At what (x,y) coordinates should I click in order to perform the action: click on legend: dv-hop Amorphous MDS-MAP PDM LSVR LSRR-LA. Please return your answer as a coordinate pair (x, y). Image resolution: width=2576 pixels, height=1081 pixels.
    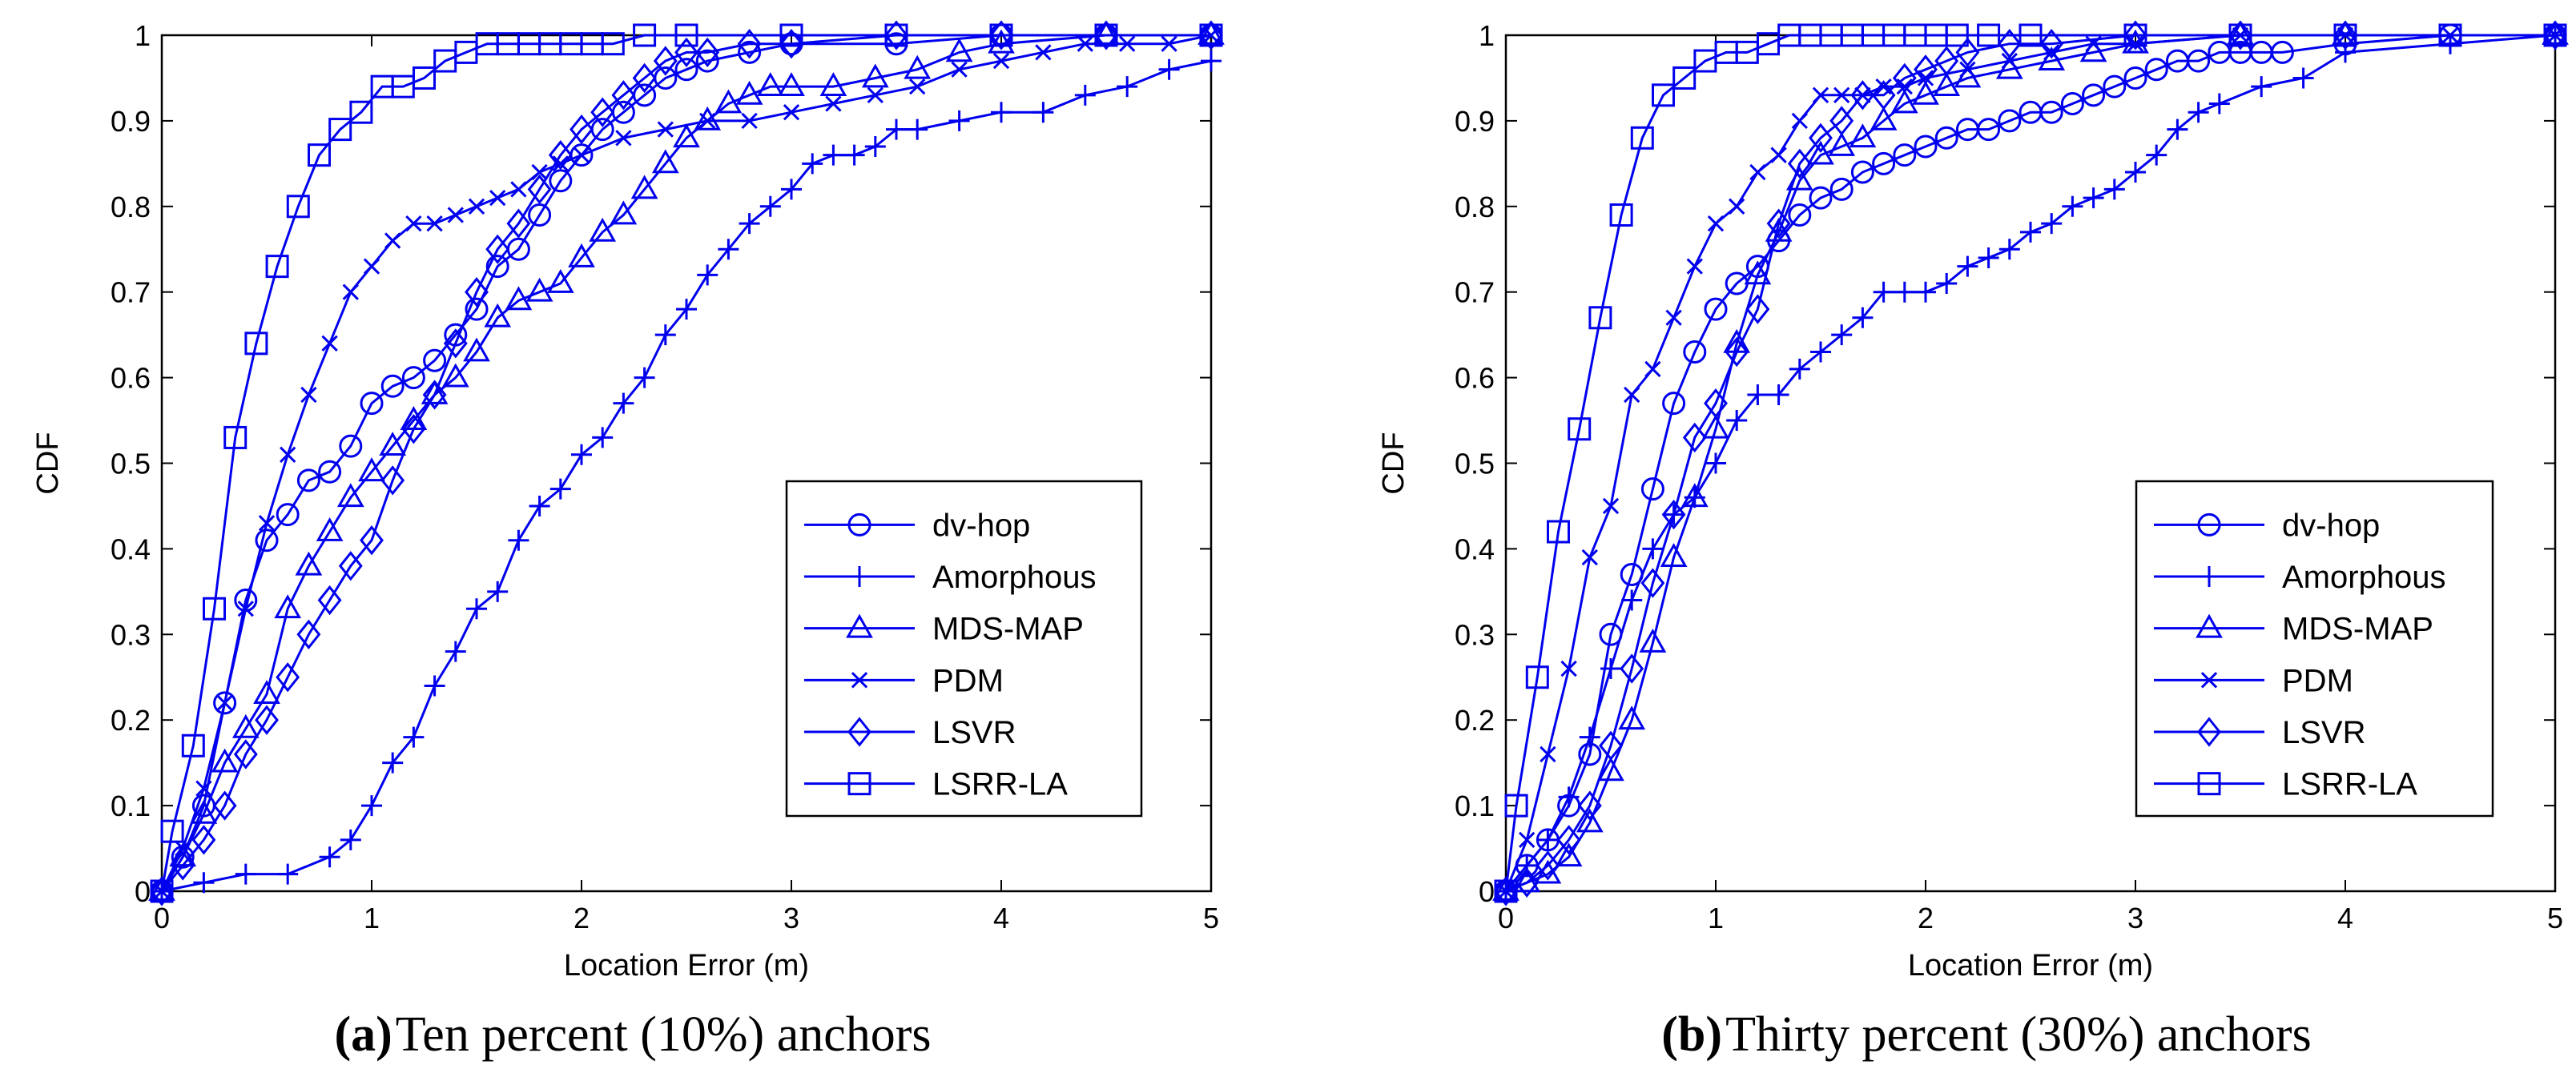
    Looking at the image, I should click on (964, 649).